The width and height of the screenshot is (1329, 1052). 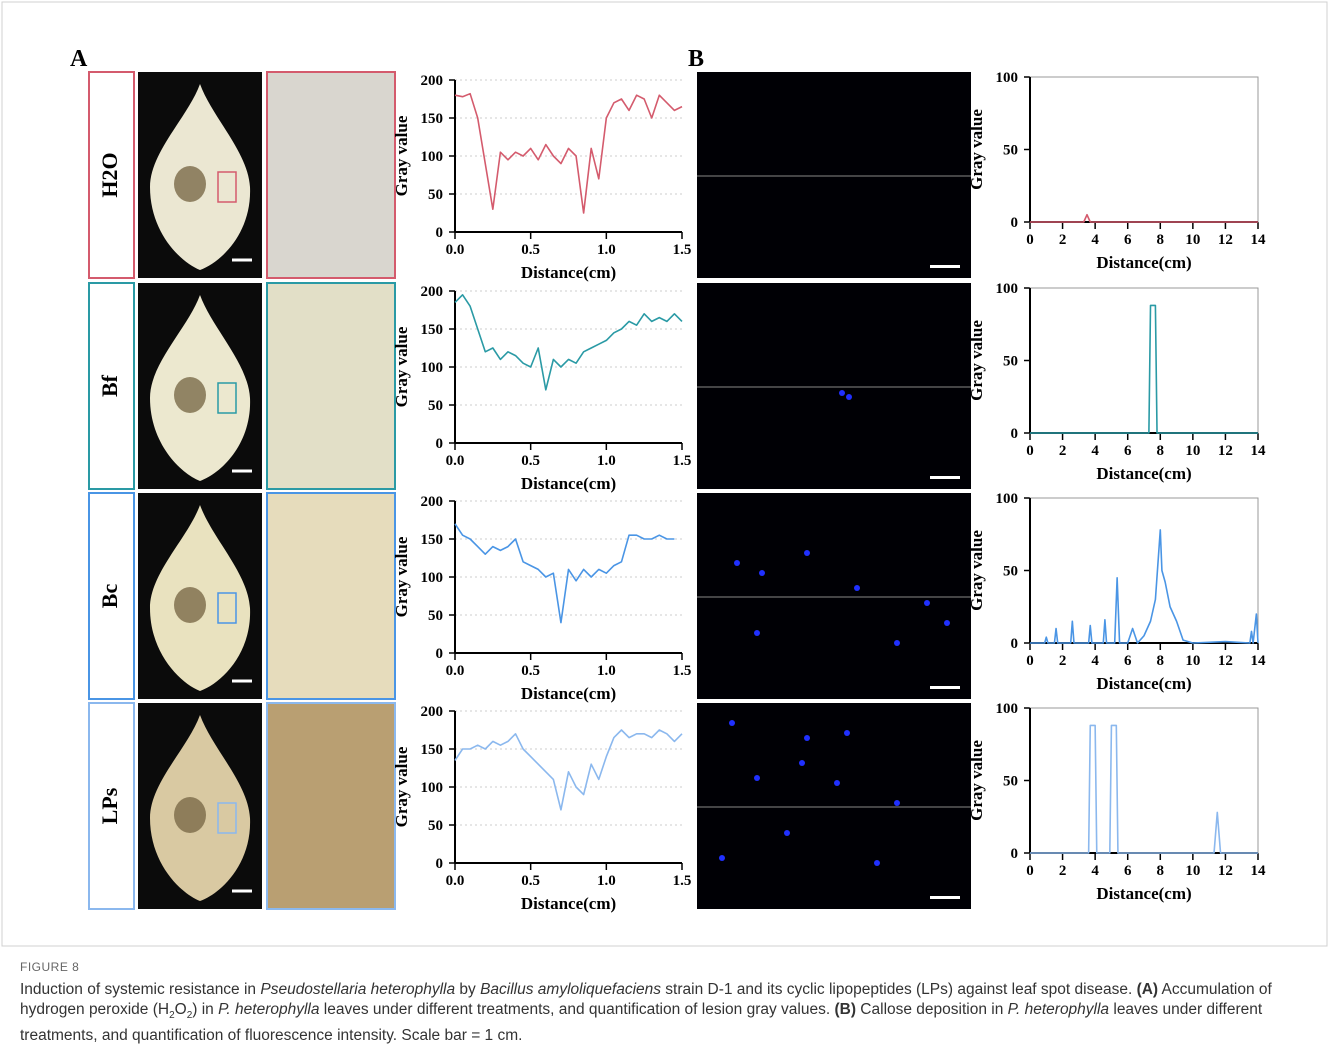 What do you see at coordinates (932, 1009) in the screenshot?
I see `caption-segment: Callose deposition in` at bounding box center [932, 1009].